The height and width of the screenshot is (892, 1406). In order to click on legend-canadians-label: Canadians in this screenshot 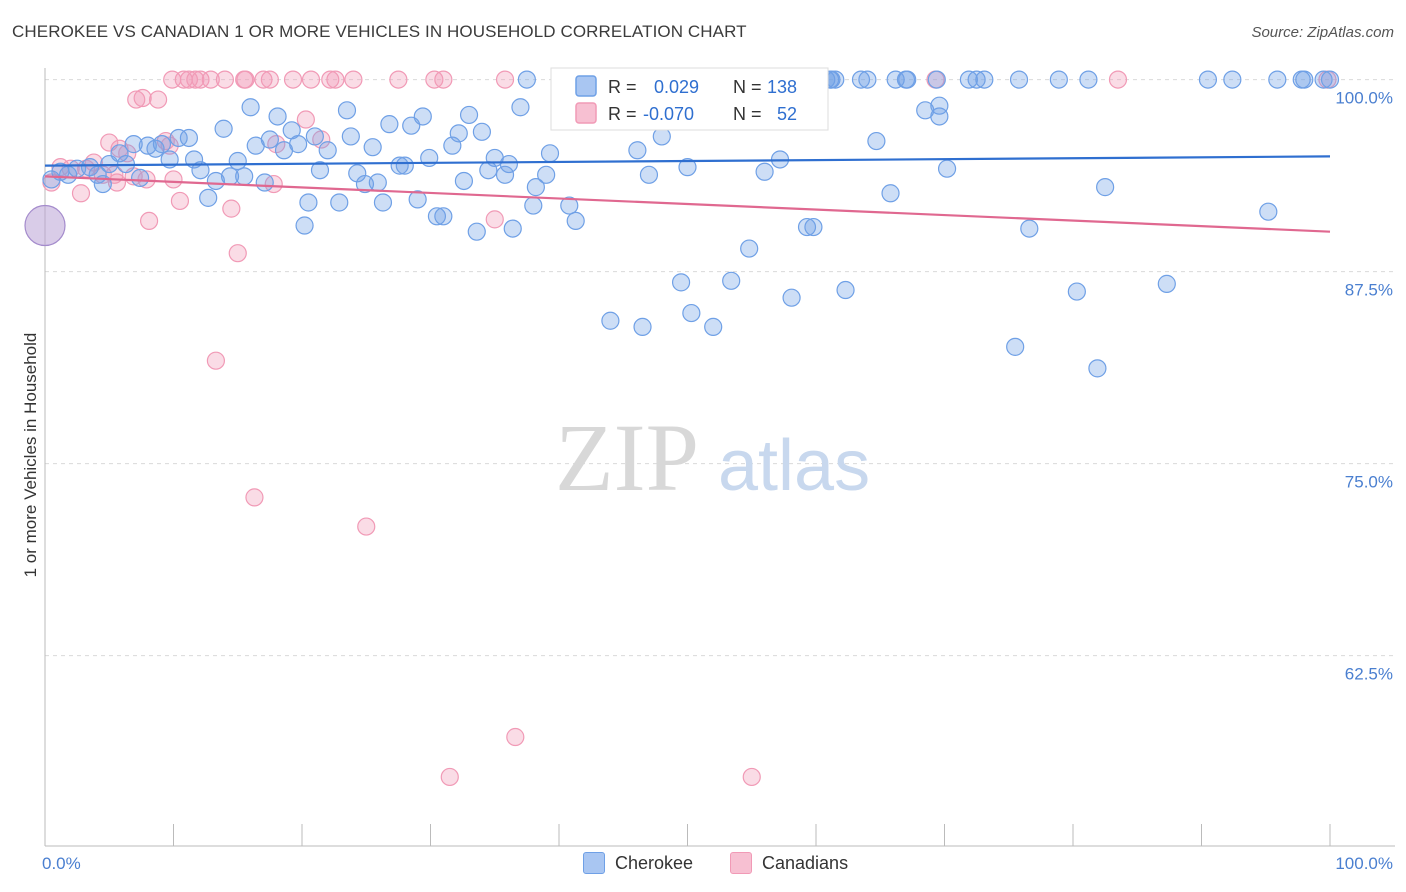, I will do `click(805, 862)`.